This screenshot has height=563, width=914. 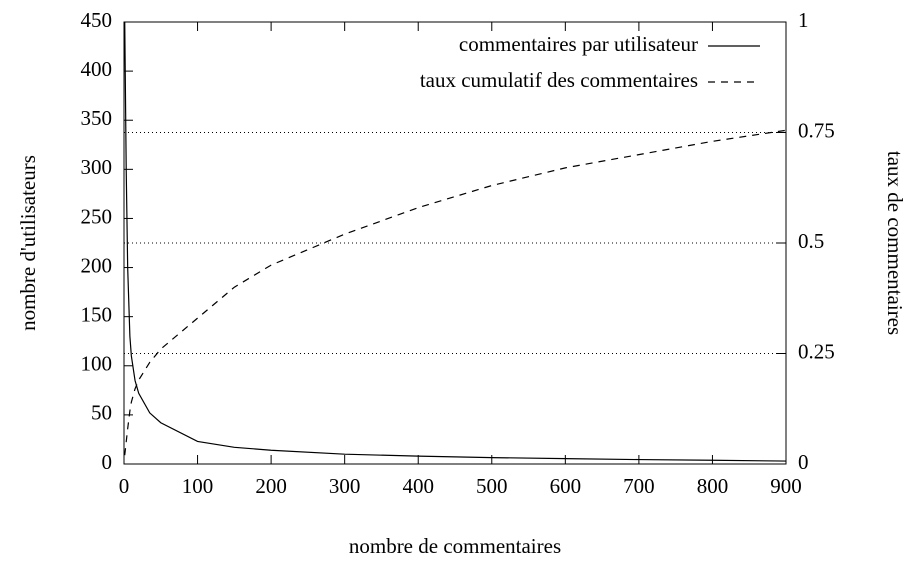 I want to click on y2-tick-label: 0.5, so click(x=811, y=241).